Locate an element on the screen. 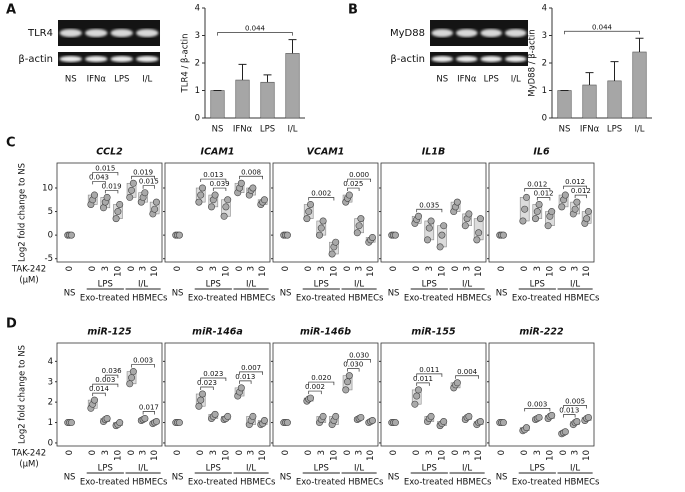  p-value: 0.035 is located at coordinates (429, 205).